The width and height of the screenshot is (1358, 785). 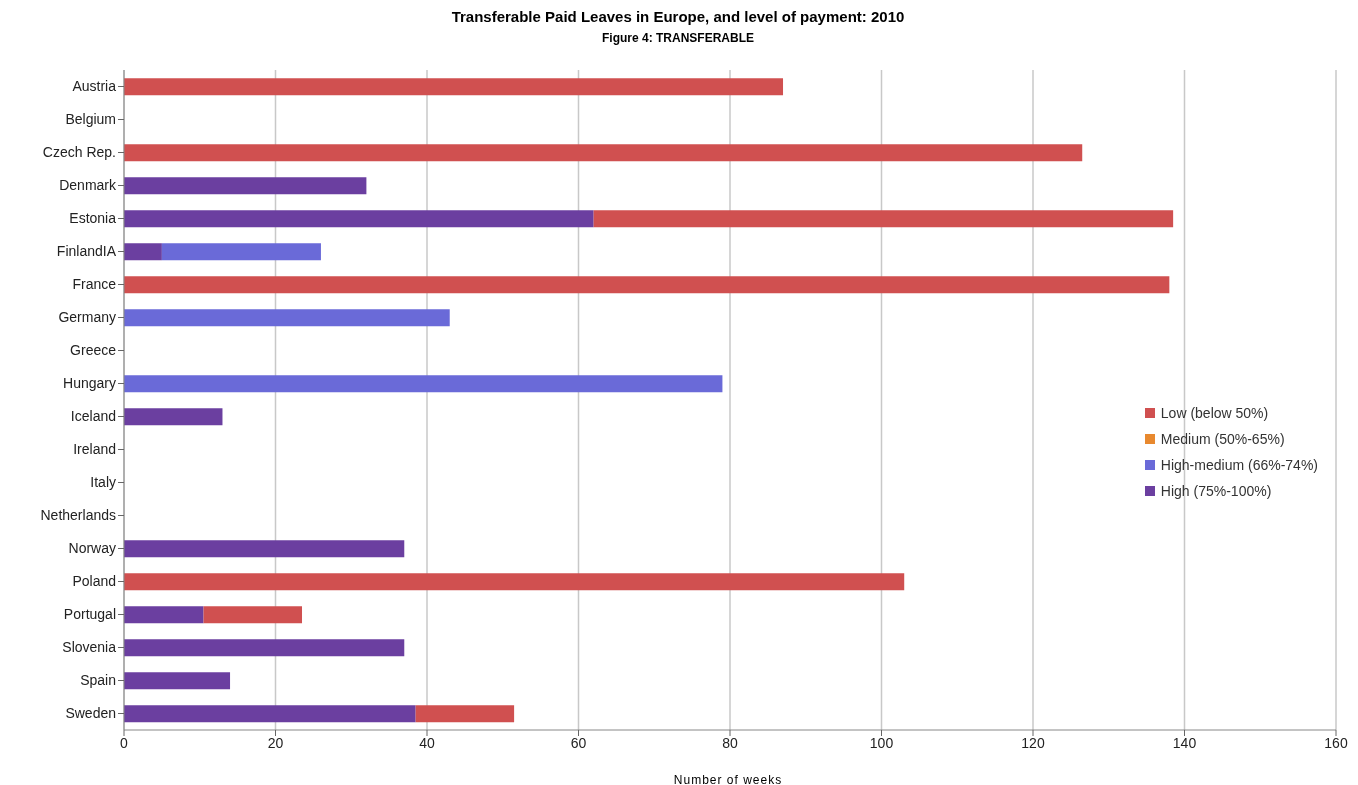 What do you see at coordinates (124, 742) in the screenshot?
I see `x-tick-label: 0` at bounding box center [124, 742].